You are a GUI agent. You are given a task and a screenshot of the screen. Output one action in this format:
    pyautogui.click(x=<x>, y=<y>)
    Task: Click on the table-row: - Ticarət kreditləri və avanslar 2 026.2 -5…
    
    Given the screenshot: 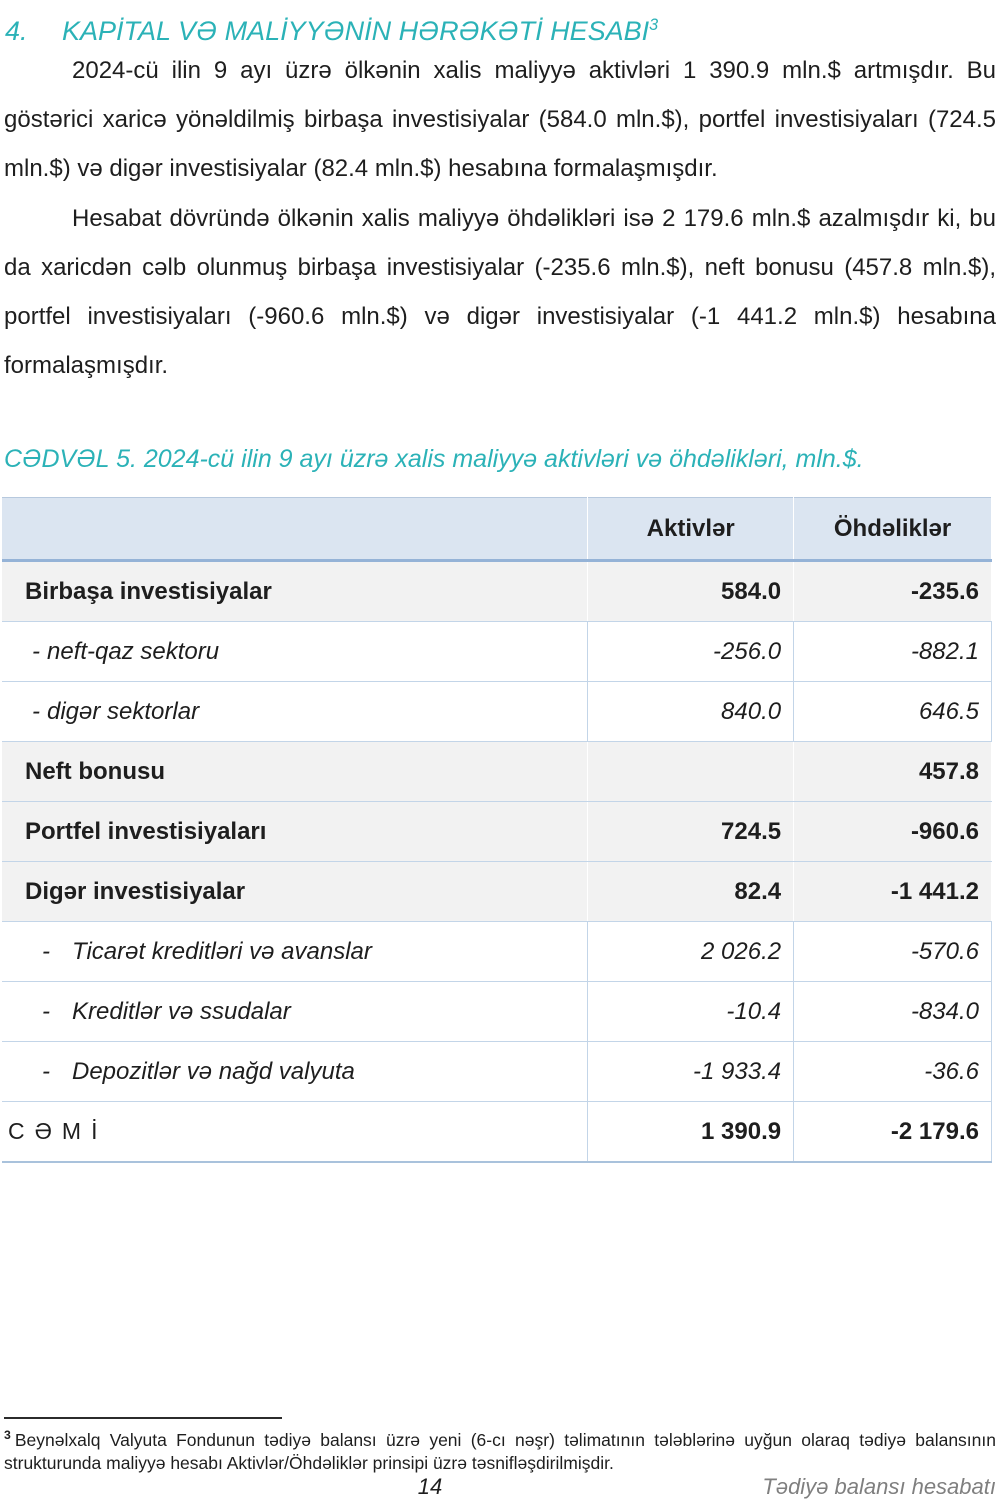 What is the action you would take?
    pyautogui.click(x=497, y=951)
    